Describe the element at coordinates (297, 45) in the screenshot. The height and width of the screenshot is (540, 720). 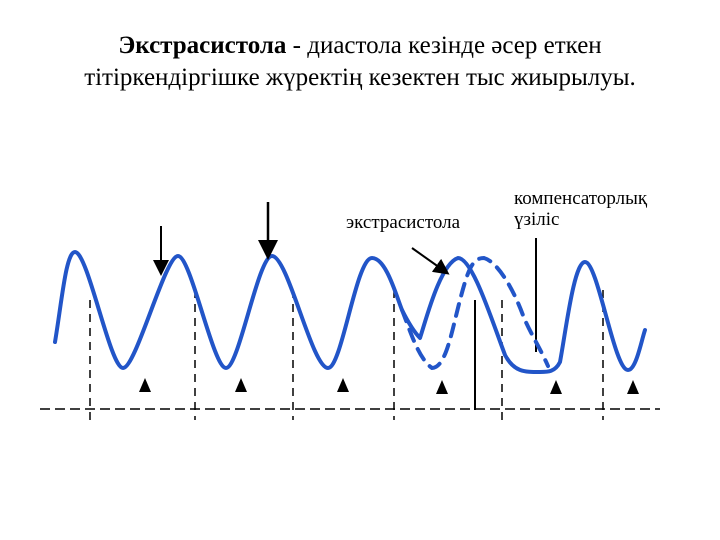
I see `title-dash: -` at that location.